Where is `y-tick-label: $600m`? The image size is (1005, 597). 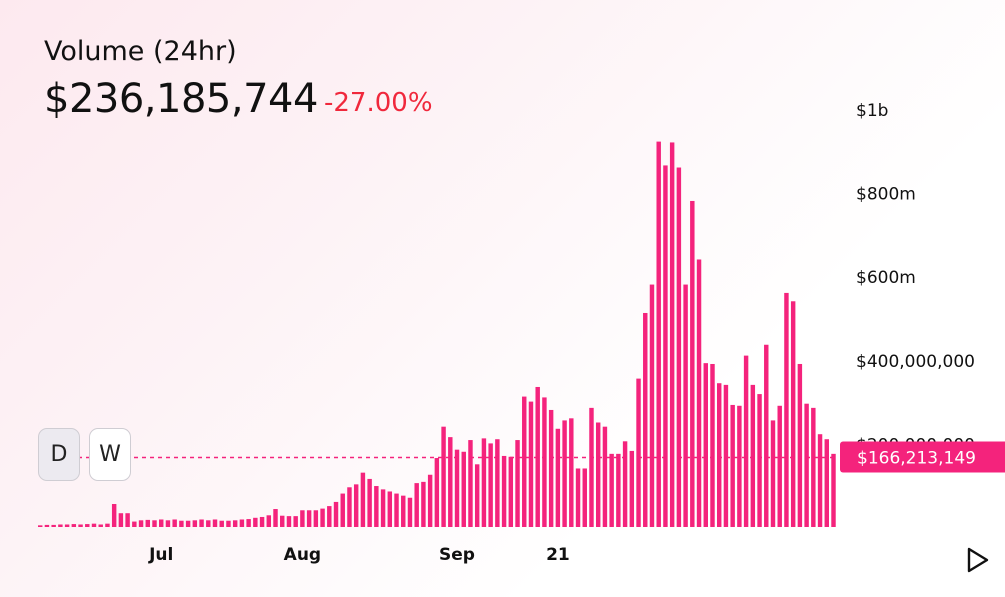 y-tick-label: $600m is located at coordinates (886, 278).